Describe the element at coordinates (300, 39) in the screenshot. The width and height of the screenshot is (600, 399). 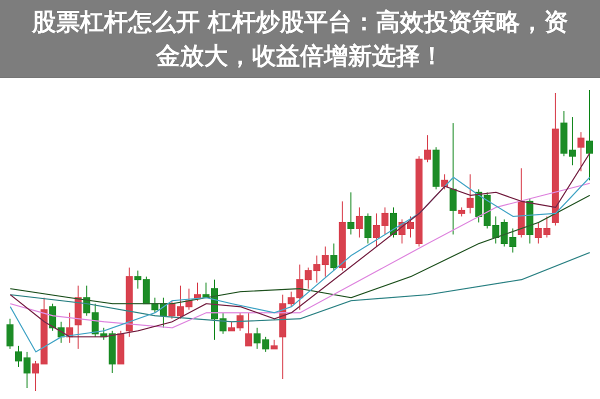
I see `chart-title: 股票杠杆怎么开 杠杆炒股平台：高效投资策略，资金放大，收益倍增新选择！` at that location.